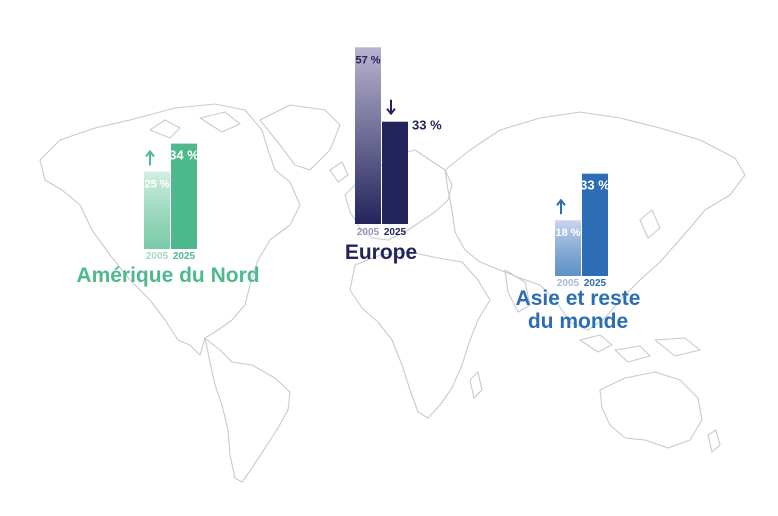 The image size is (778, 516). I want to click on region-name-line: Asie et reste, so click(578, 298).